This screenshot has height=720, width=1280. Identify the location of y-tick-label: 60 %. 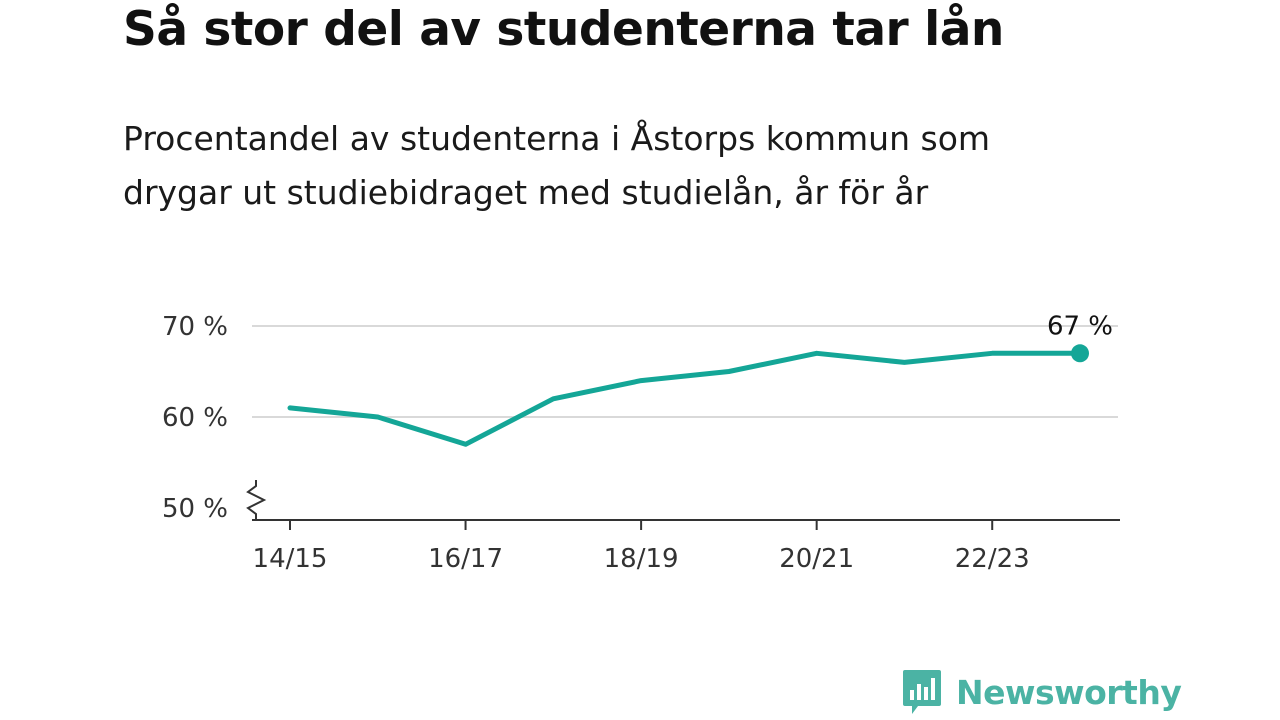
(195, 418).